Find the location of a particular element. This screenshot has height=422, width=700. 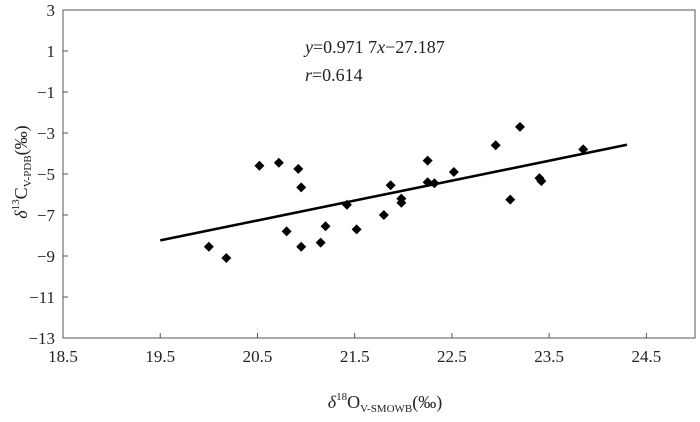

equation-y-var: y is located at coordinates (308, 47).